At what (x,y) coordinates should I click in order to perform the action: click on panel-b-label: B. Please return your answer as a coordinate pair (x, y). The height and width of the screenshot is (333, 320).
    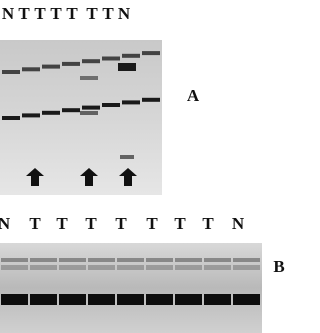
    Looking at the image, I should click on (278, 266).